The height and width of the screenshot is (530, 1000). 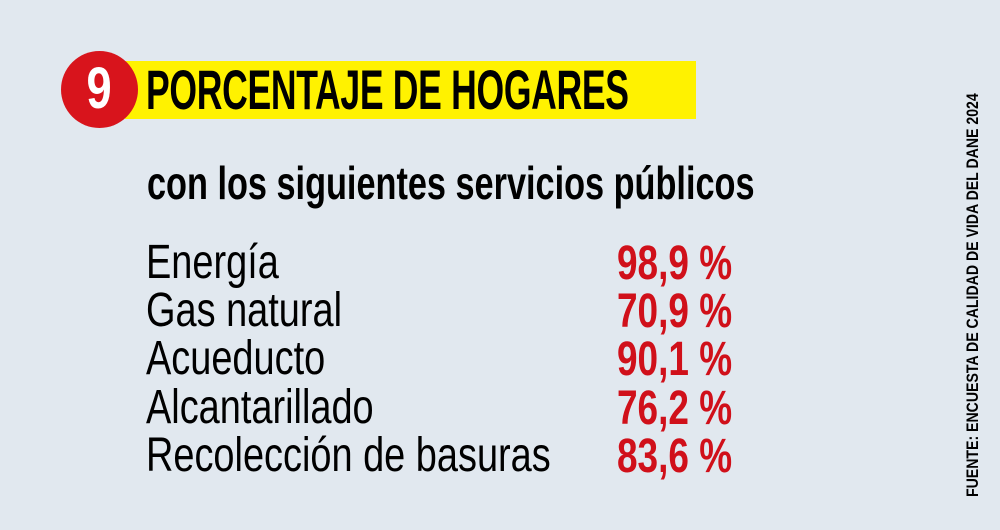 I want to click on number-badge: 9, so click(x=99, y=89).